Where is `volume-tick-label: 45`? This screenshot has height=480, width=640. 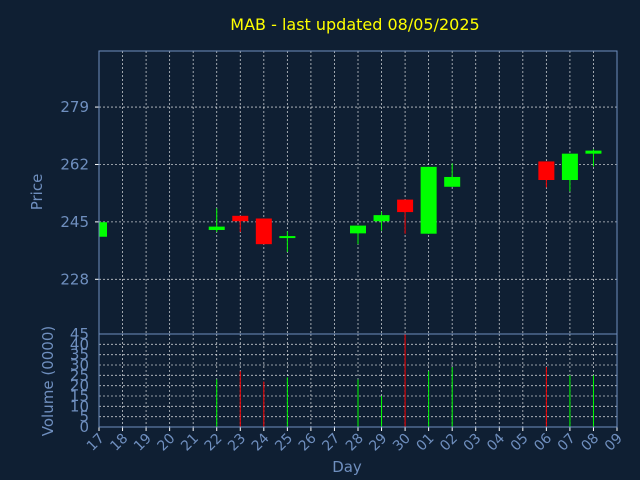
volume-tick-label: 45 is located at coordinates (79, 334).